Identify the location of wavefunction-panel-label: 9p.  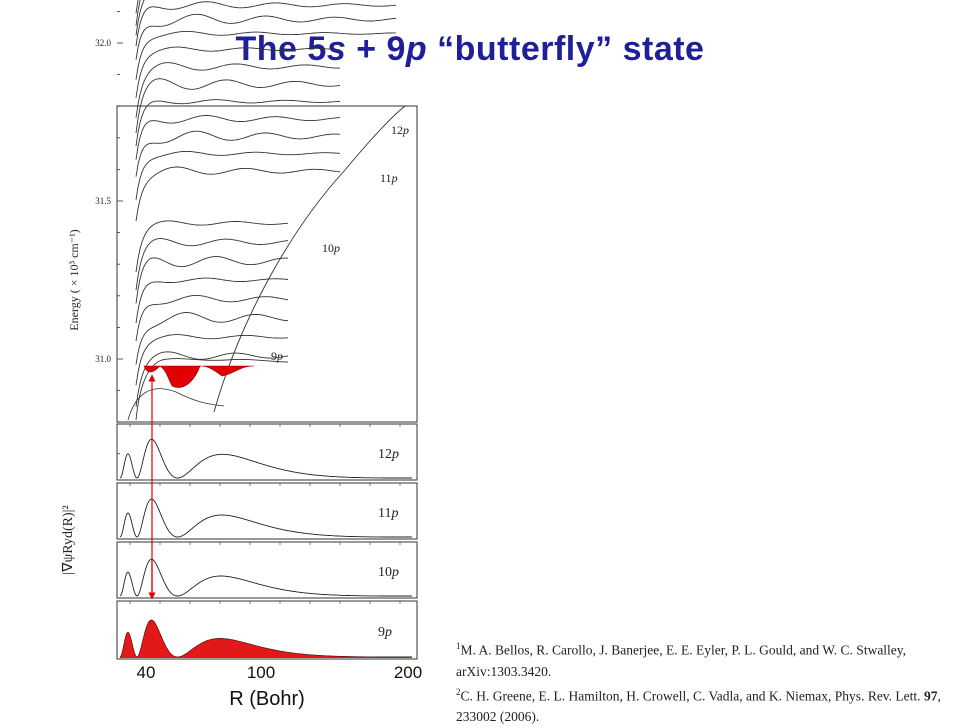
(385, 632).